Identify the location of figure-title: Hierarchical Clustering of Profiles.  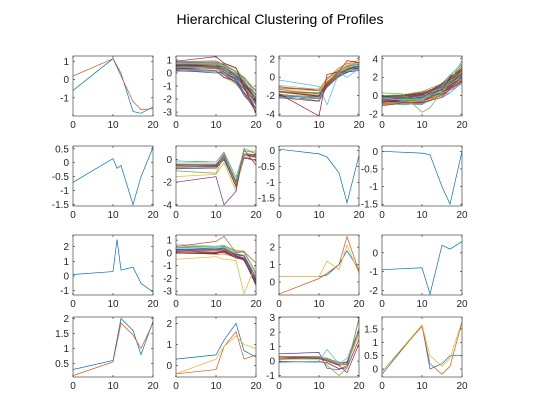
(280, 19).